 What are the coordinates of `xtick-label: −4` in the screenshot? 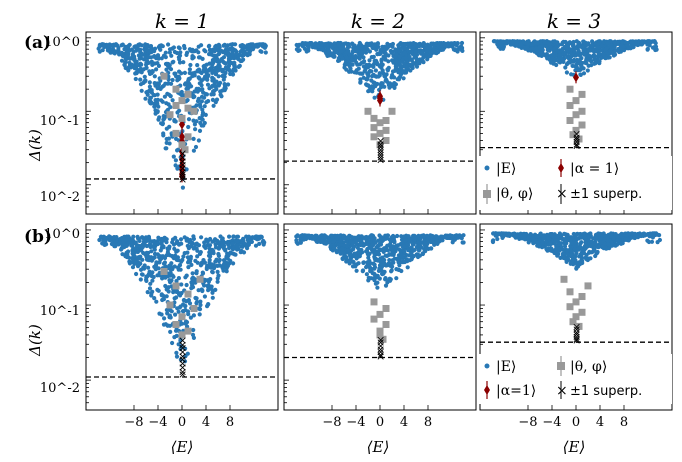 It's located at (551, 422).